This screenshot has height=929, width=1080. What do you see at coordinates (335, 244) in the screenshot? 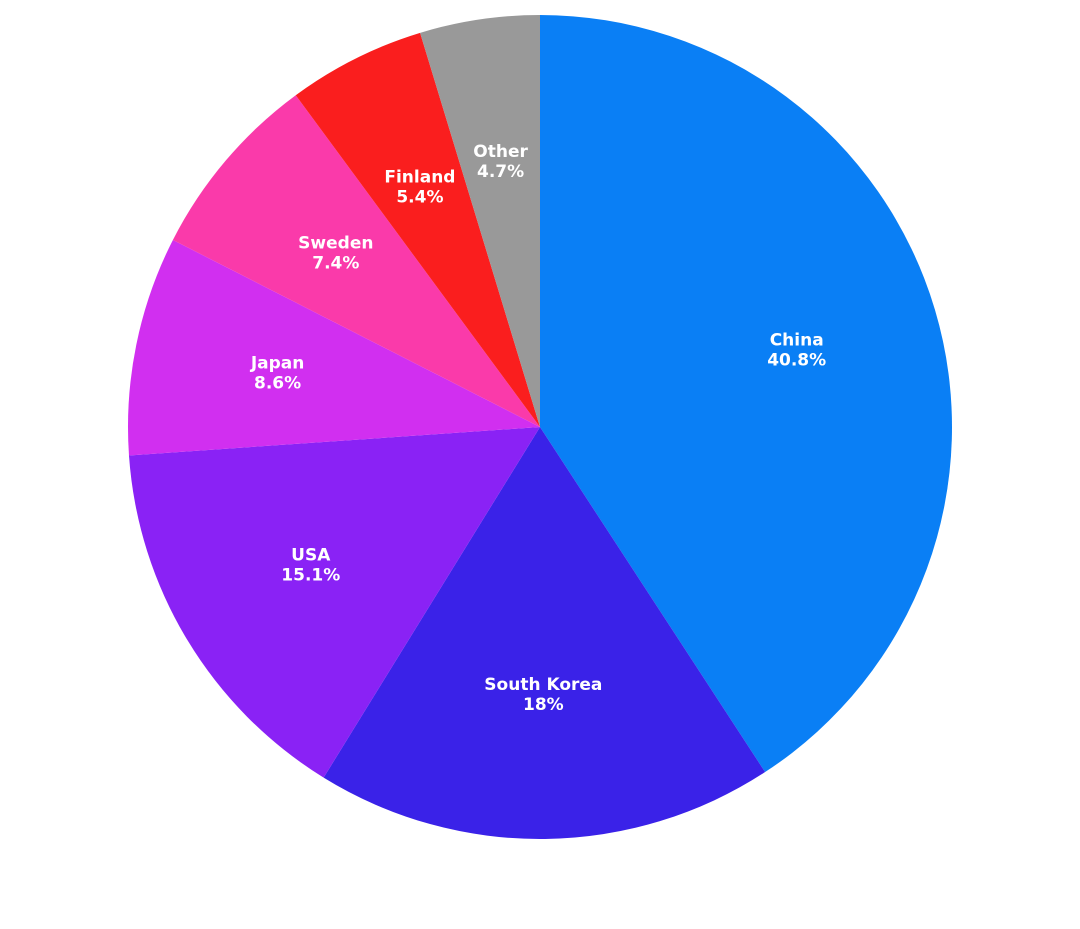
I see `slice-label: Sweden` at bounding box center [335, 244].